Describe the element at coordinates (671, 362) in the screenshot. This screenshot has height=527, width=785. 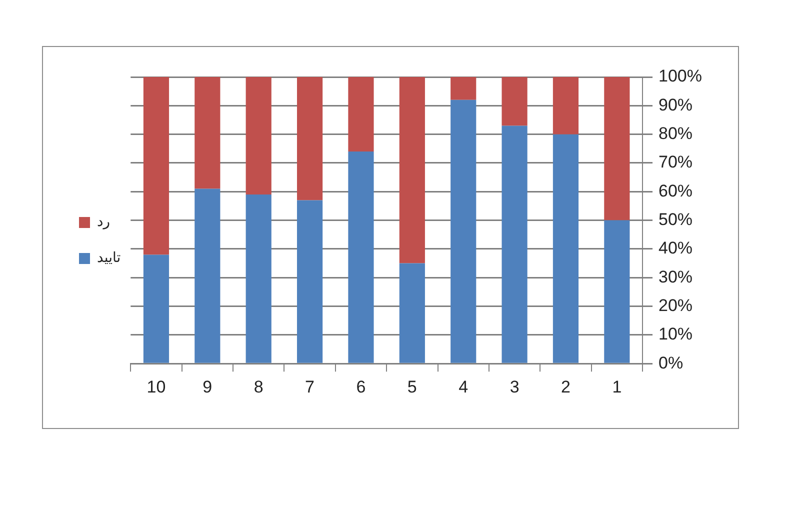
I see `y-tick-label: 0%` at that location.